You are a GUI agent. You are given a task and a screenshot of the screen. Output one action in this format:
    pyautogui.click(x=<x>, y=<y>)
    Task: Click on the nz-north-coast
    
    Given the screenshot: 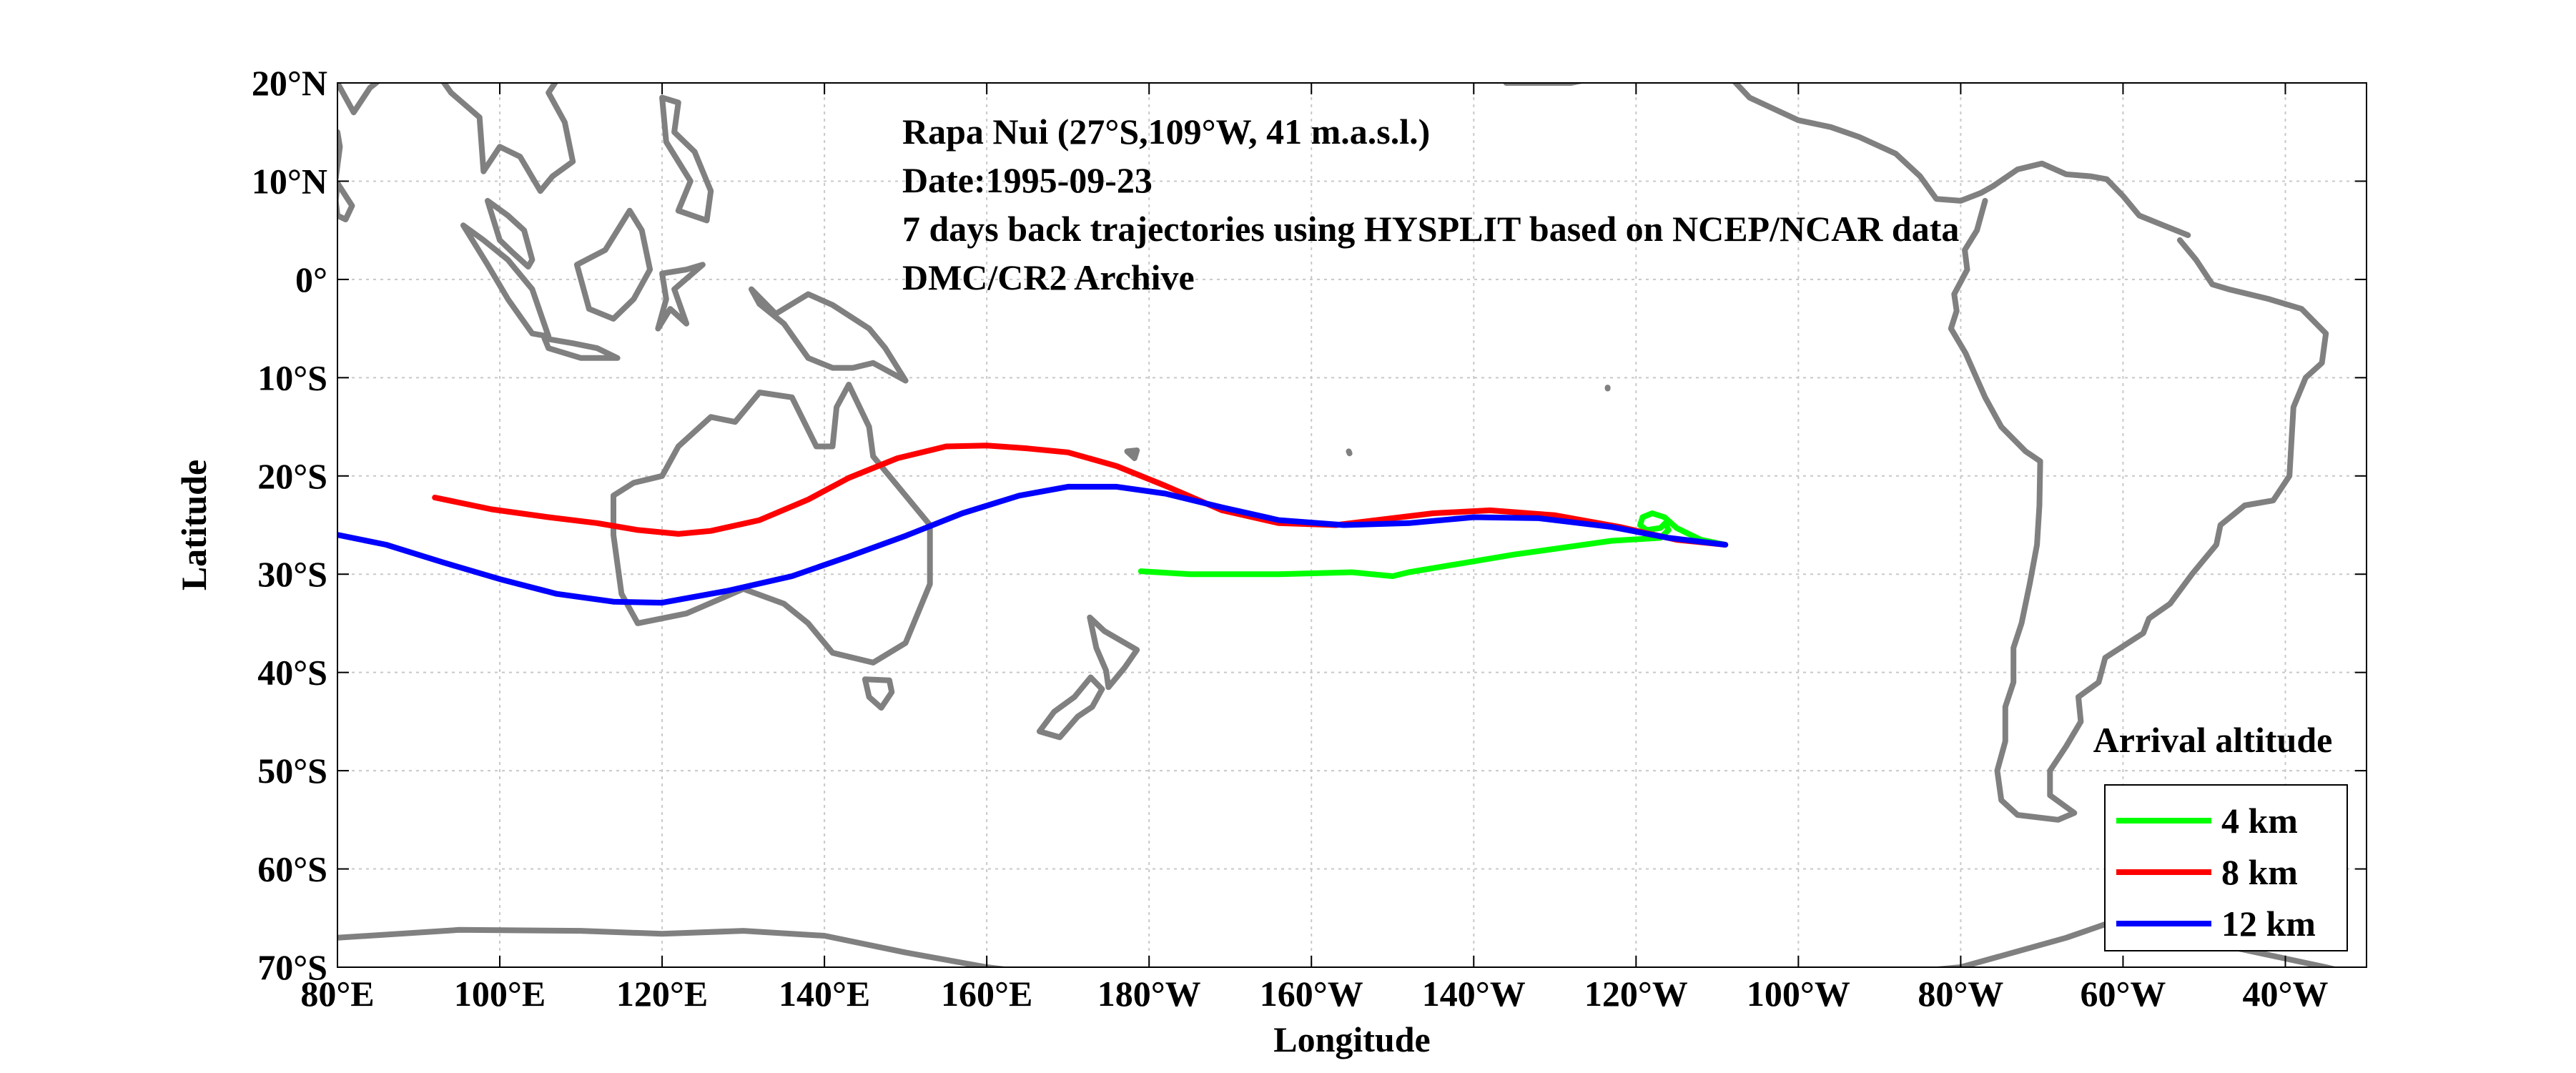 What is the action you would take?
    pyautogui.click(x=1113, y=652)
    